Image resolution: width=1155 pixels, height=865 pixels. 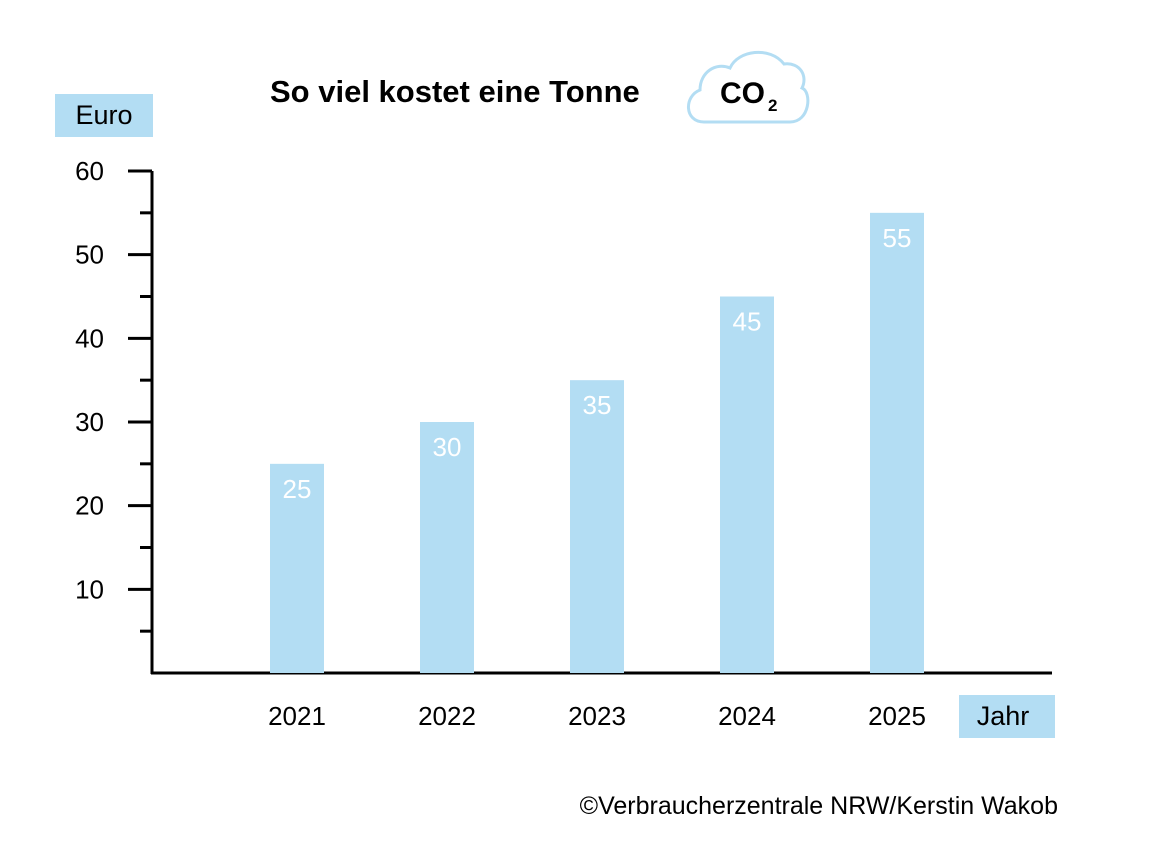 I want to click on copyright-credit: ©Verbraucherzentrale NRW/Kerstin Wakob, so click(x=819, y=806).